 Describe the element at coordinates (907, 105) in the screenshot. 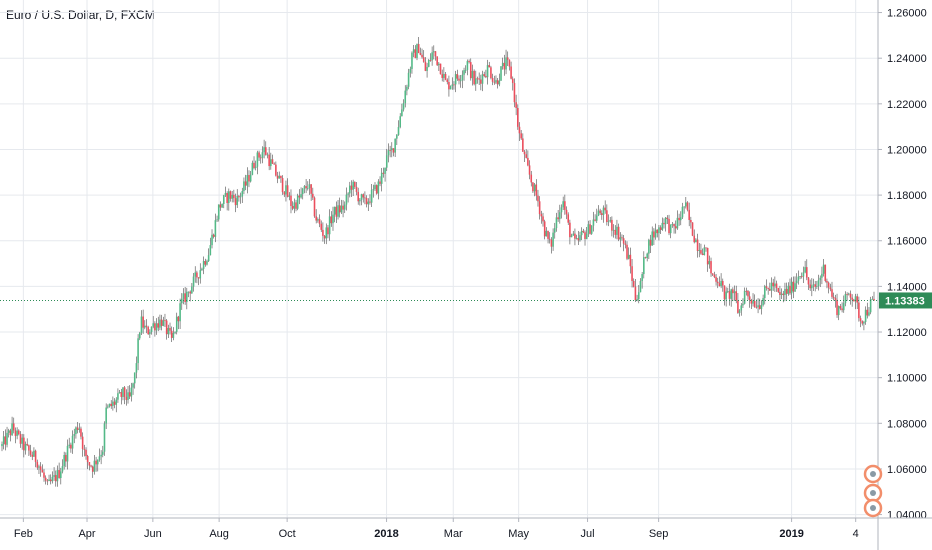

I see `y-tick-label: 1.22000` at that location.